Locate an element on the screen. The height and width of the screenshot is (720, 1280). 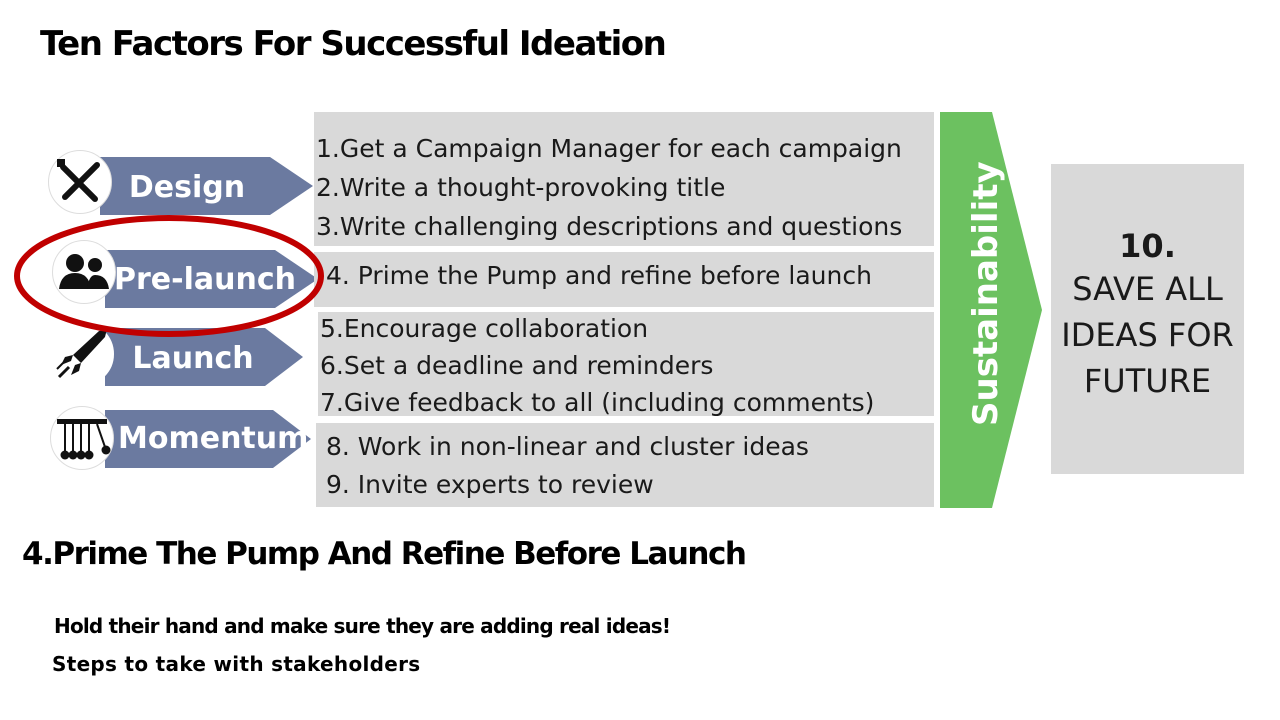
stage-arrow-momentum is located at coordinates (208, 439).